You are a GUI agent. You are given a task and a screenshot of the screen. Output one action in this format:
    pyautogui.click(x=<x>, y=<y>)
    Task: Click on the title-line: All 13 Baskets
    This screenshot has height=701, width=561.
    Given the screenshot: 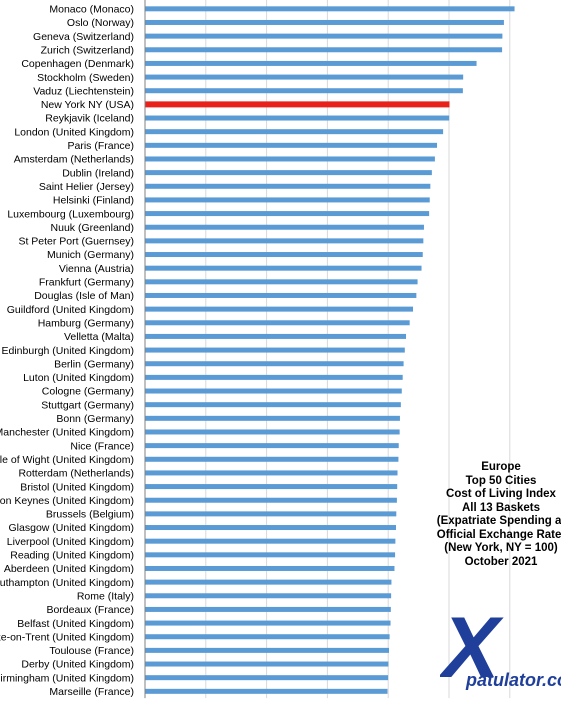 What is the action you would take?
    pyautogui.click(x=501, y=507)
    